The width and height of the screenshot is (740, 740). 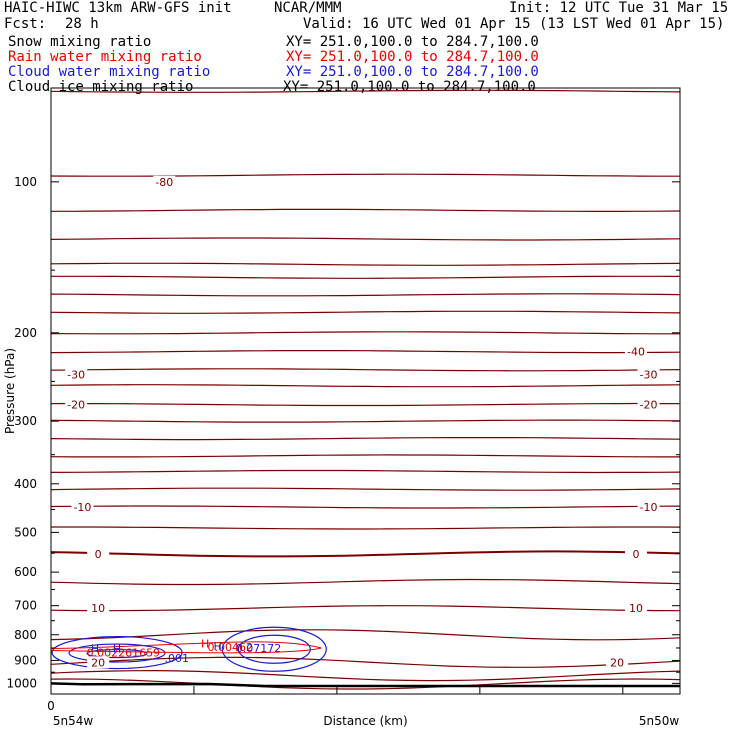 What do you see at coordinates (186, 647) in the screenshot?
I see `rain-contour` at bounding box center [186, 647].